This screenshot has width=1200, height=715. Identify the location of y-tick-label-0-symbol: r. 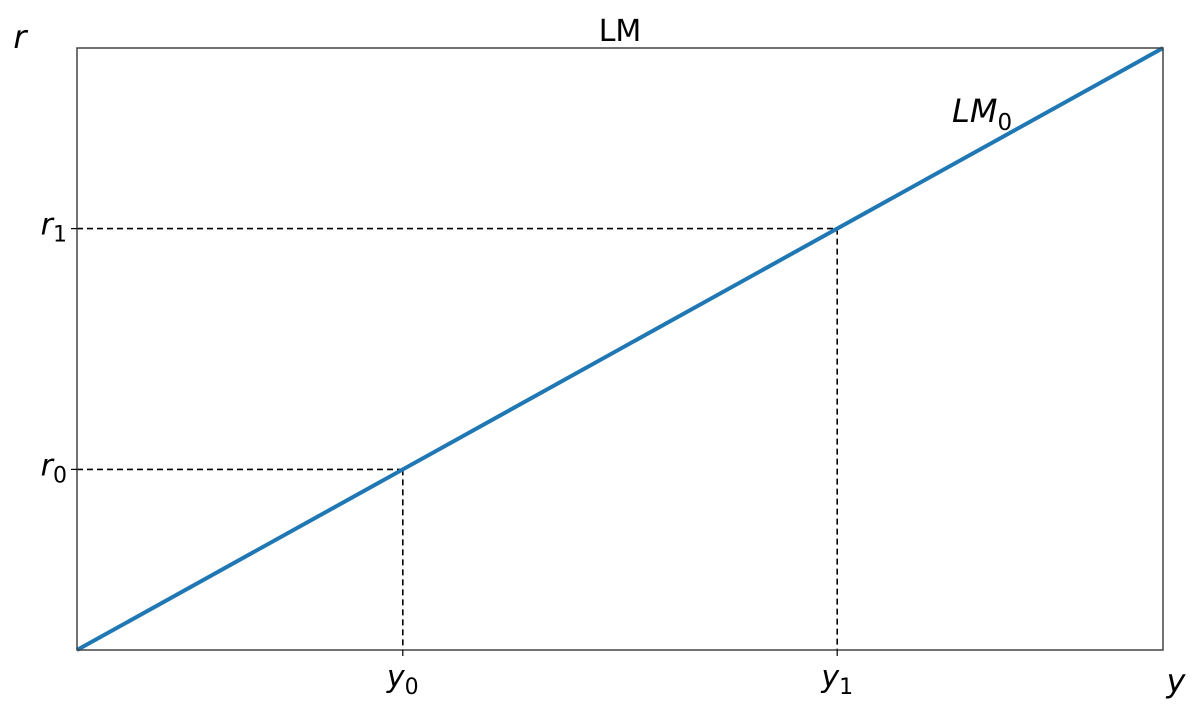
(48, 465).